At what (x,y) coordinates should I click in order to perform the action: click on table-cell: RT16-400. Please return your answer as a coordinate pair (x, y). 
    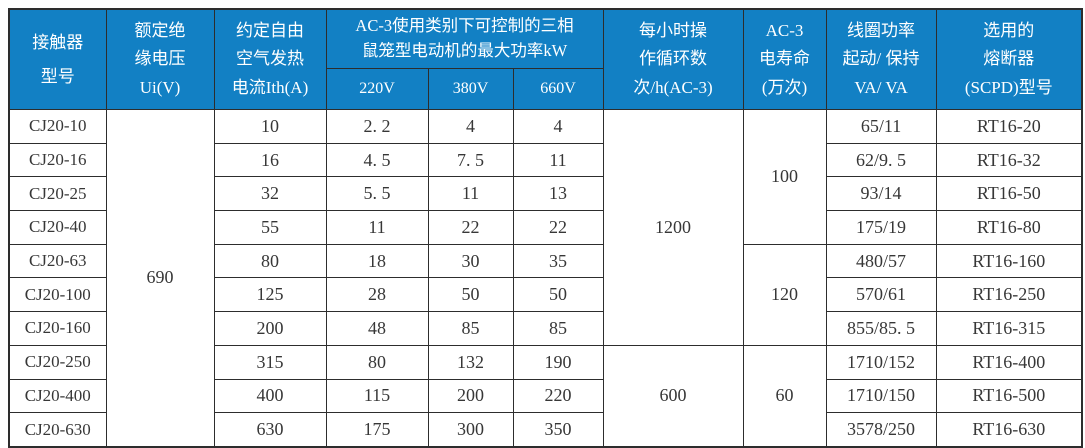
    Looking at the image, I should click on (1009, 362).